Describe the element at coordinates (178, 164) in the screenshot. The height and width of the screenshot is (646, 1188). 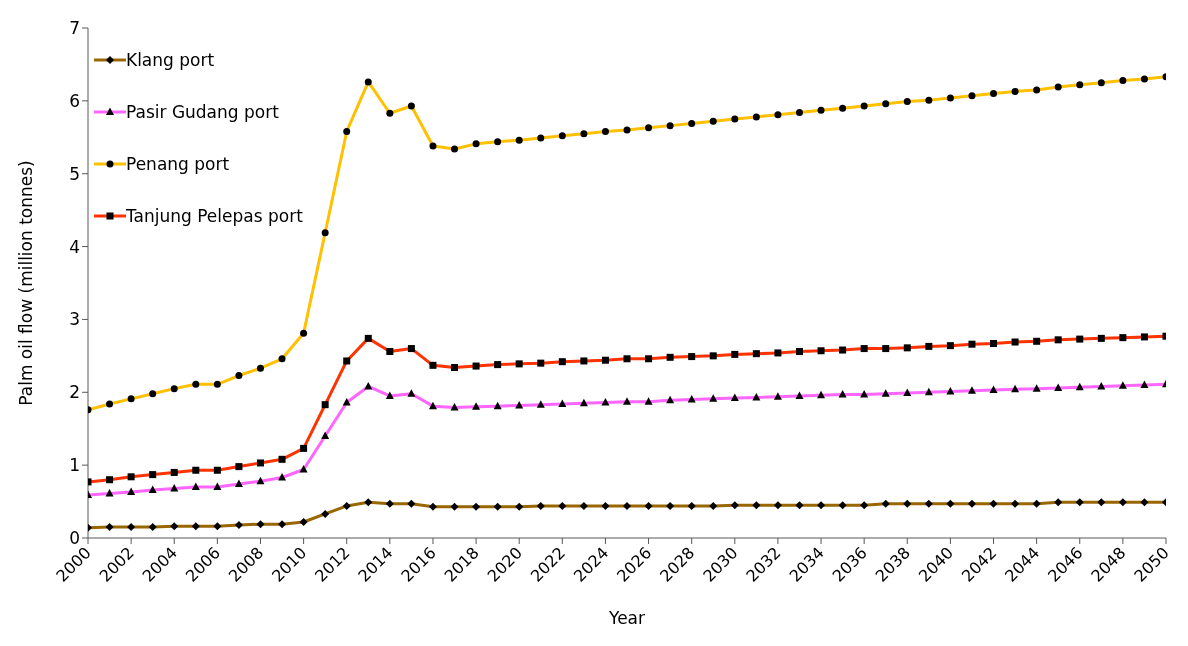
I see `legend-label: Penang port` at that location.